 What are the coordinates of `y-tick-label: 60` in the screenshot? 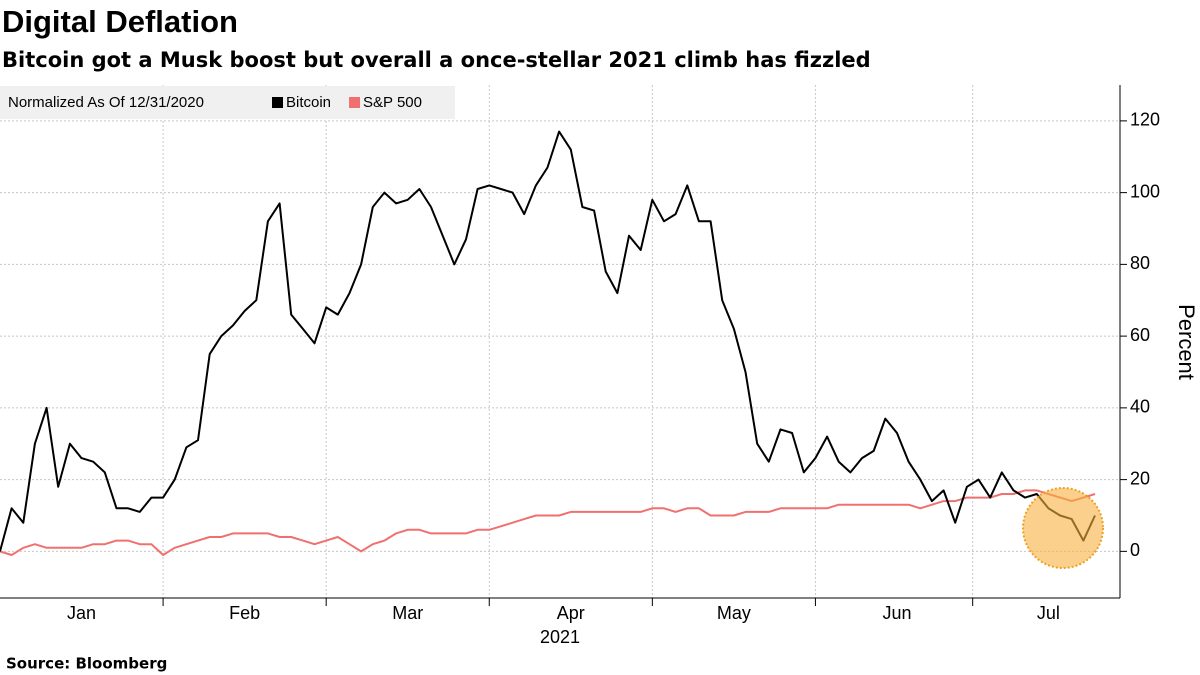 It's located at (1140, 335).